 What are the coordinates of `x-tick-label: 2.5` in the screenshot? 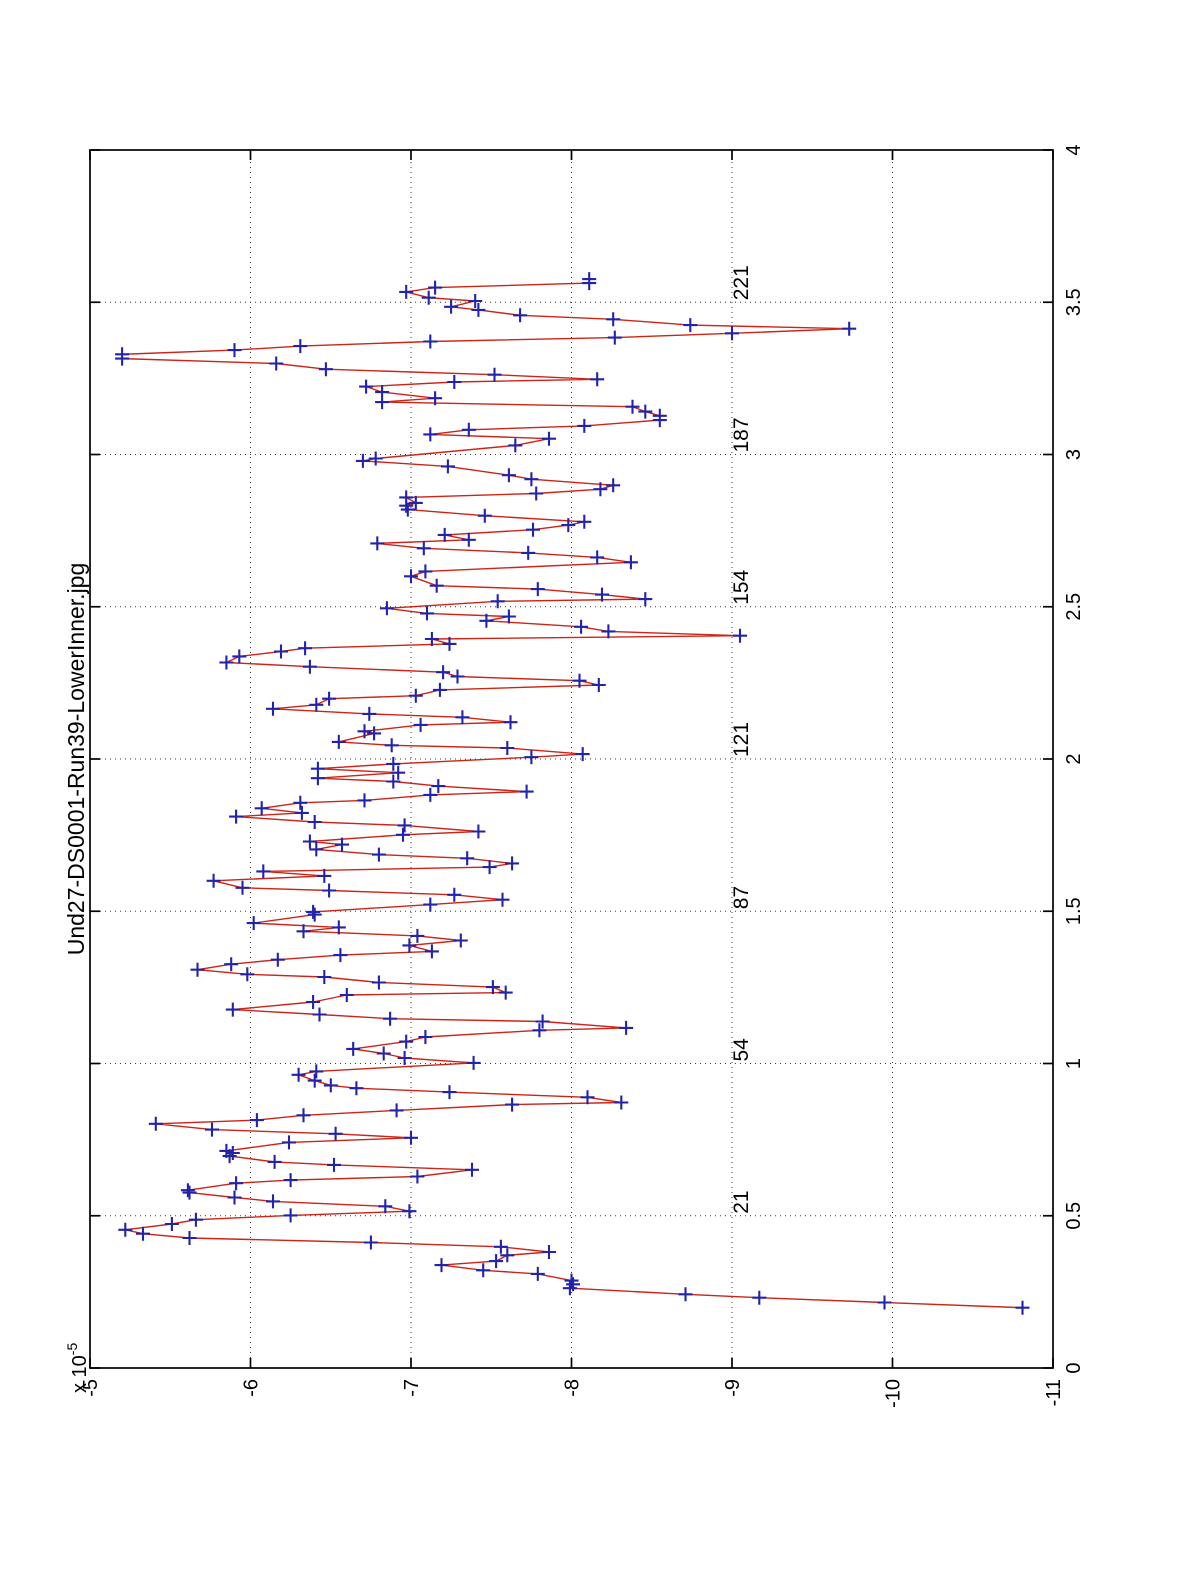 It's located at (1074, 607).